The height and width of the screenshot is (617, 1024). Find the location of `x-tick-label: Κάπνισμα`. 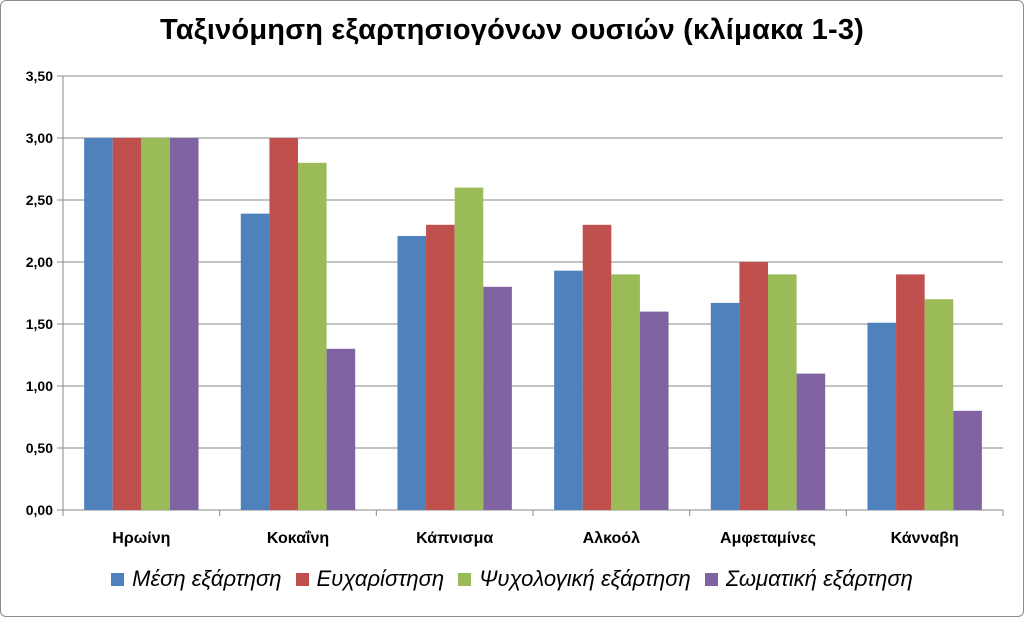

x-tick-label: Κάπνισμα is located at coordinates (454, 538).